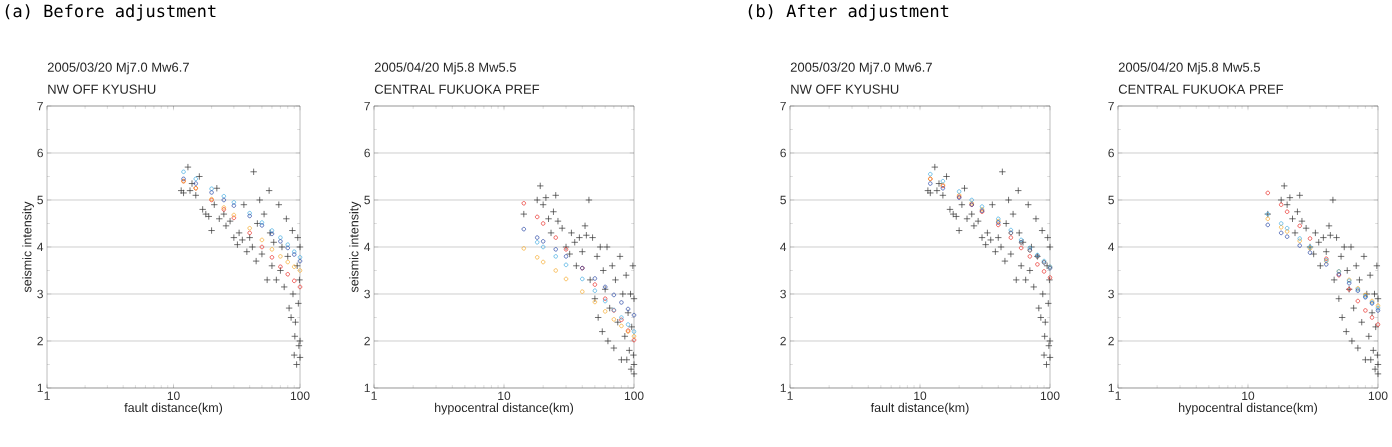 The image size is (1392, 447). I want to click on text: (a) Before adjustment, so click(110, 12).